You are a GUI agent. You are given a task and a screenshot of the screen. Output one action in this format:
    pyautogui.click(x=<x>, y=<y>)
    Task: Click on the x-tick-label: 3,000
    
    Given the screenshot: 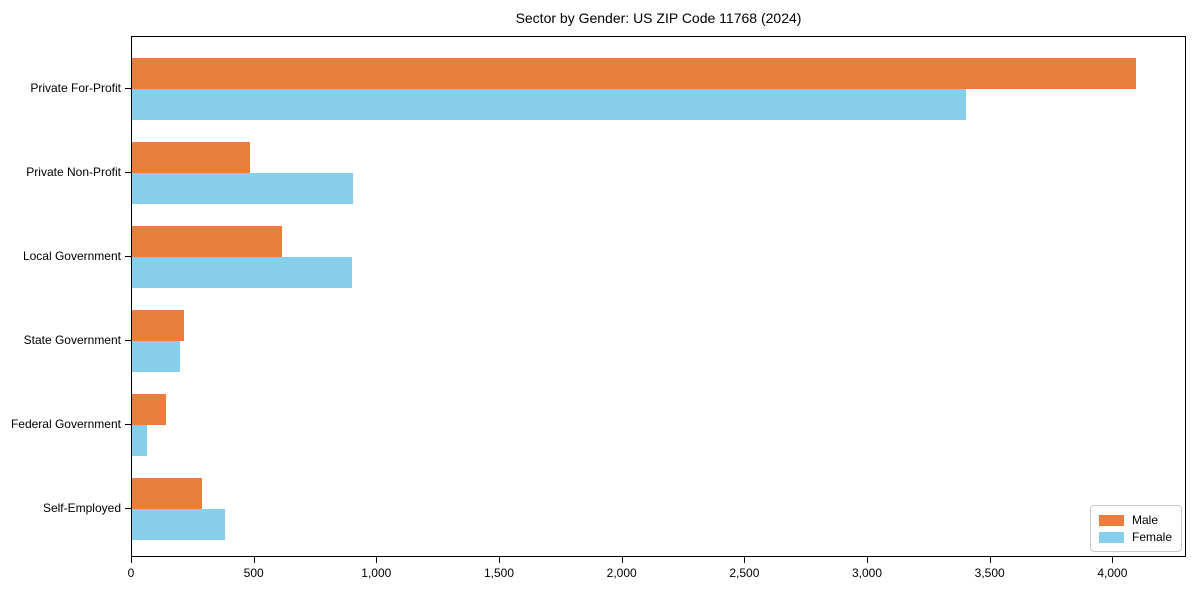 What is the action you would take?
    pyautogui.click(x=867, y=573)
    